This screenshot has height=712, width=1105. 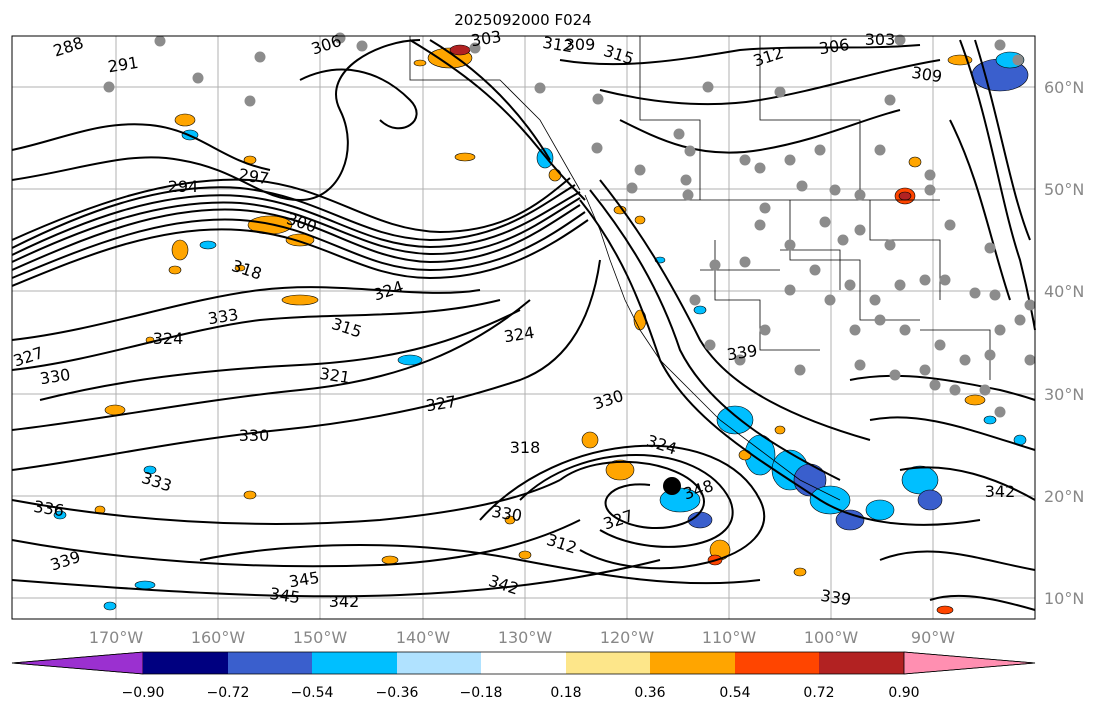 What do you see at coordinates (123, 65) in the screenshot?
I see `contour-label: 291` at bounding box center [123, 65].